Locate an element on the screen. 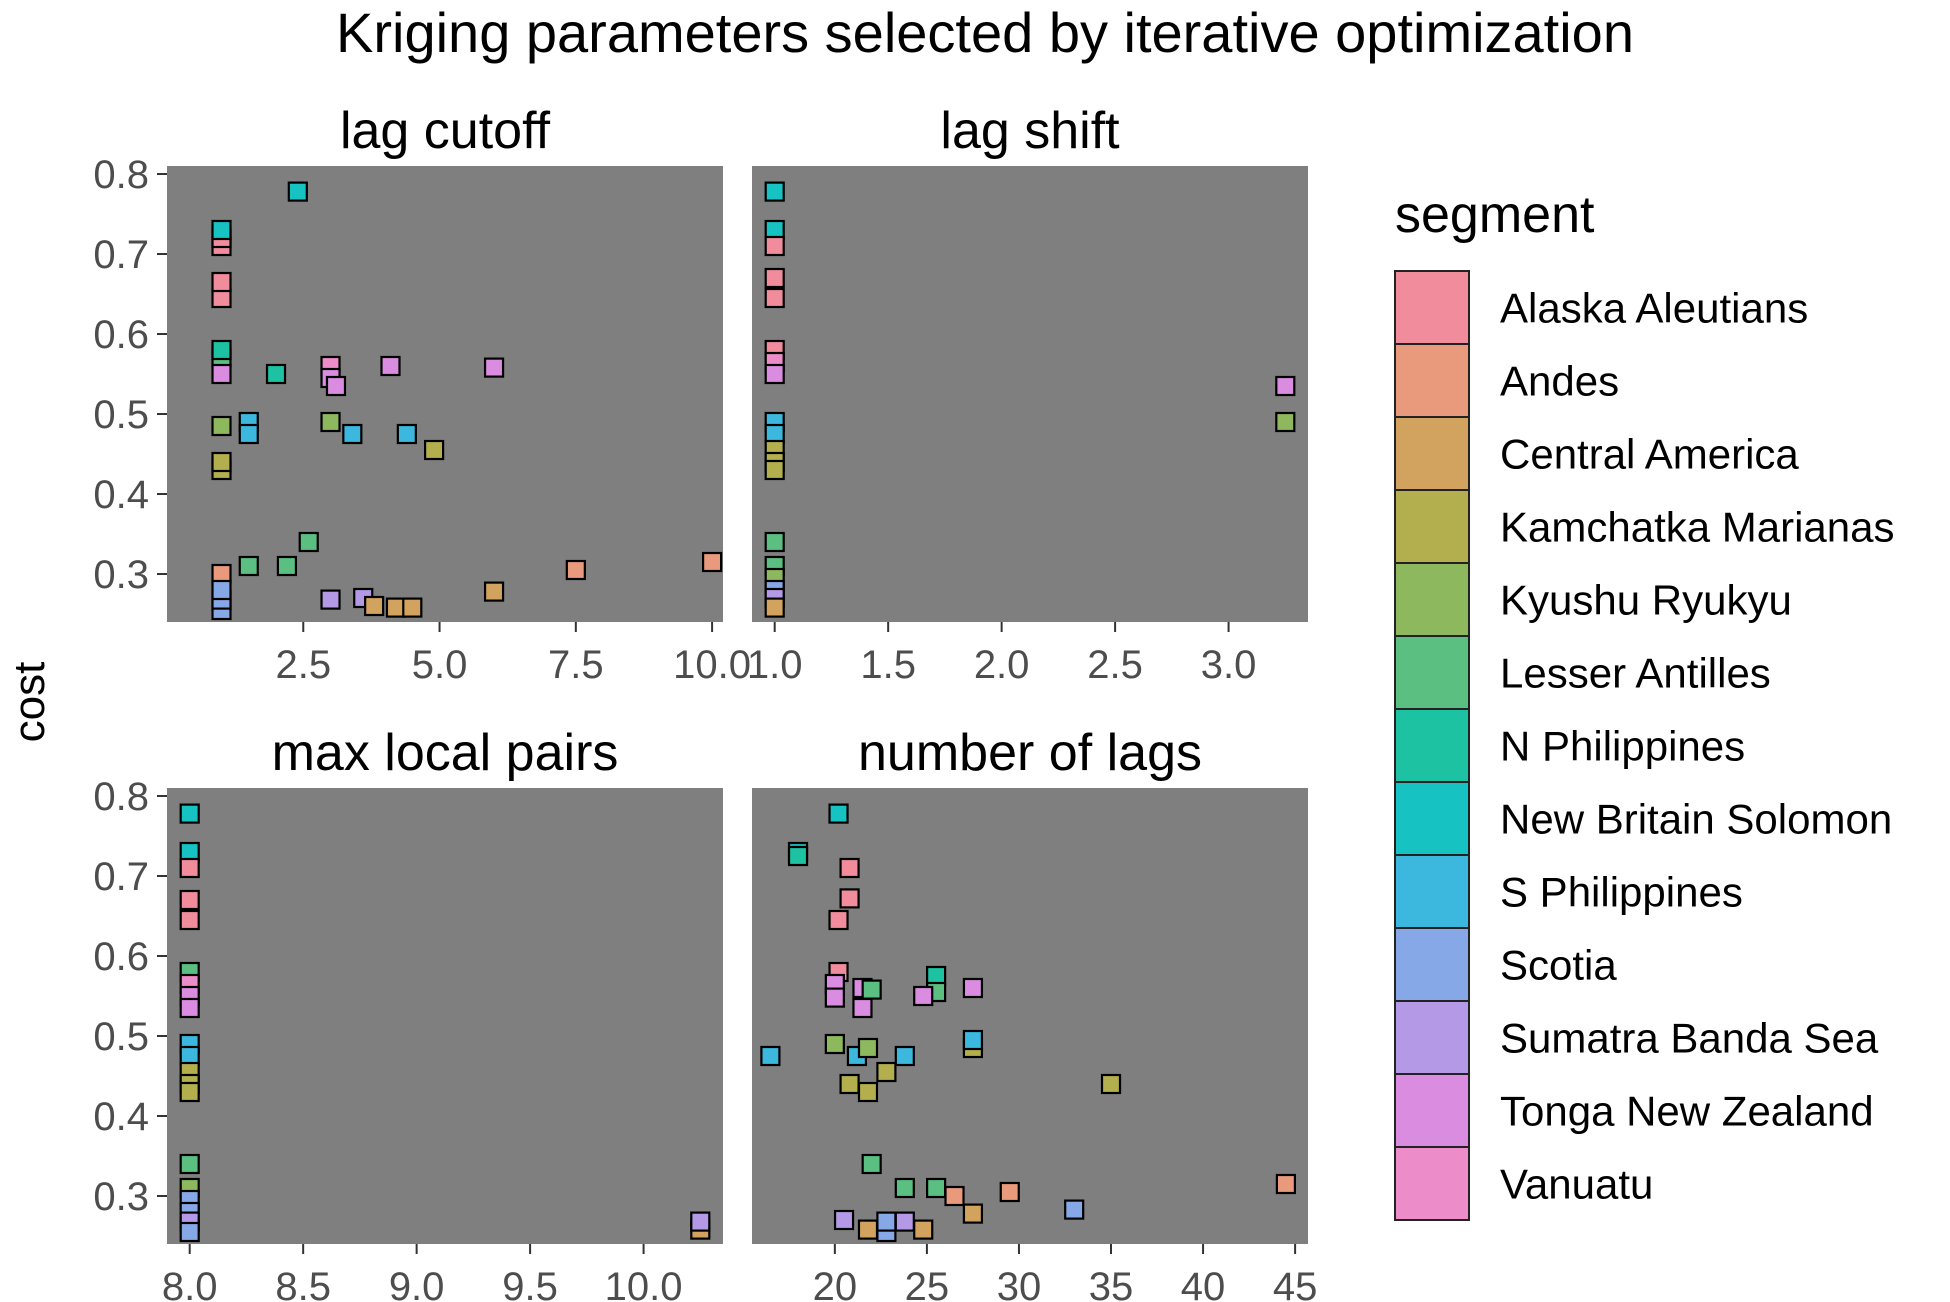 The image size is (1950, 1302). legend-label: N Philippines is located at coordinates (1622, 746).